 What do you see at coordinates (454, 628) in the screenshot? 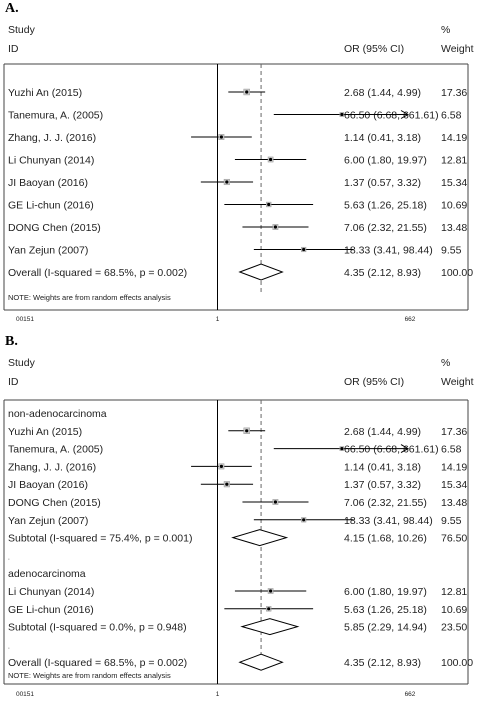
I see `weight-value: 23.50` at bounding box center [454, 628].